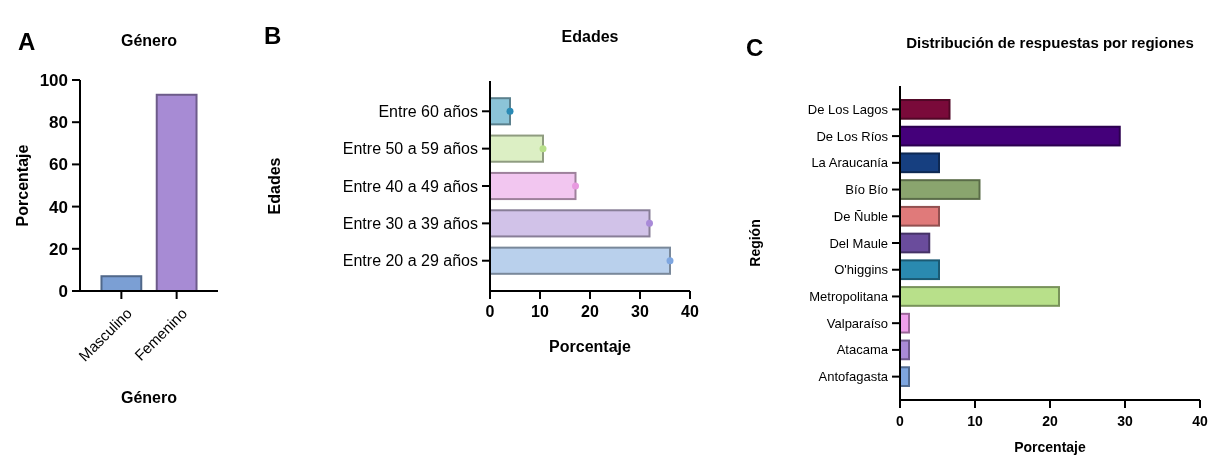 The width and height of the screenshot is (1225, 470). What do you see at coordinates (149, 397) in the screenshot?
I see `x-axis-title: Género` at bounding box center [149, 397].